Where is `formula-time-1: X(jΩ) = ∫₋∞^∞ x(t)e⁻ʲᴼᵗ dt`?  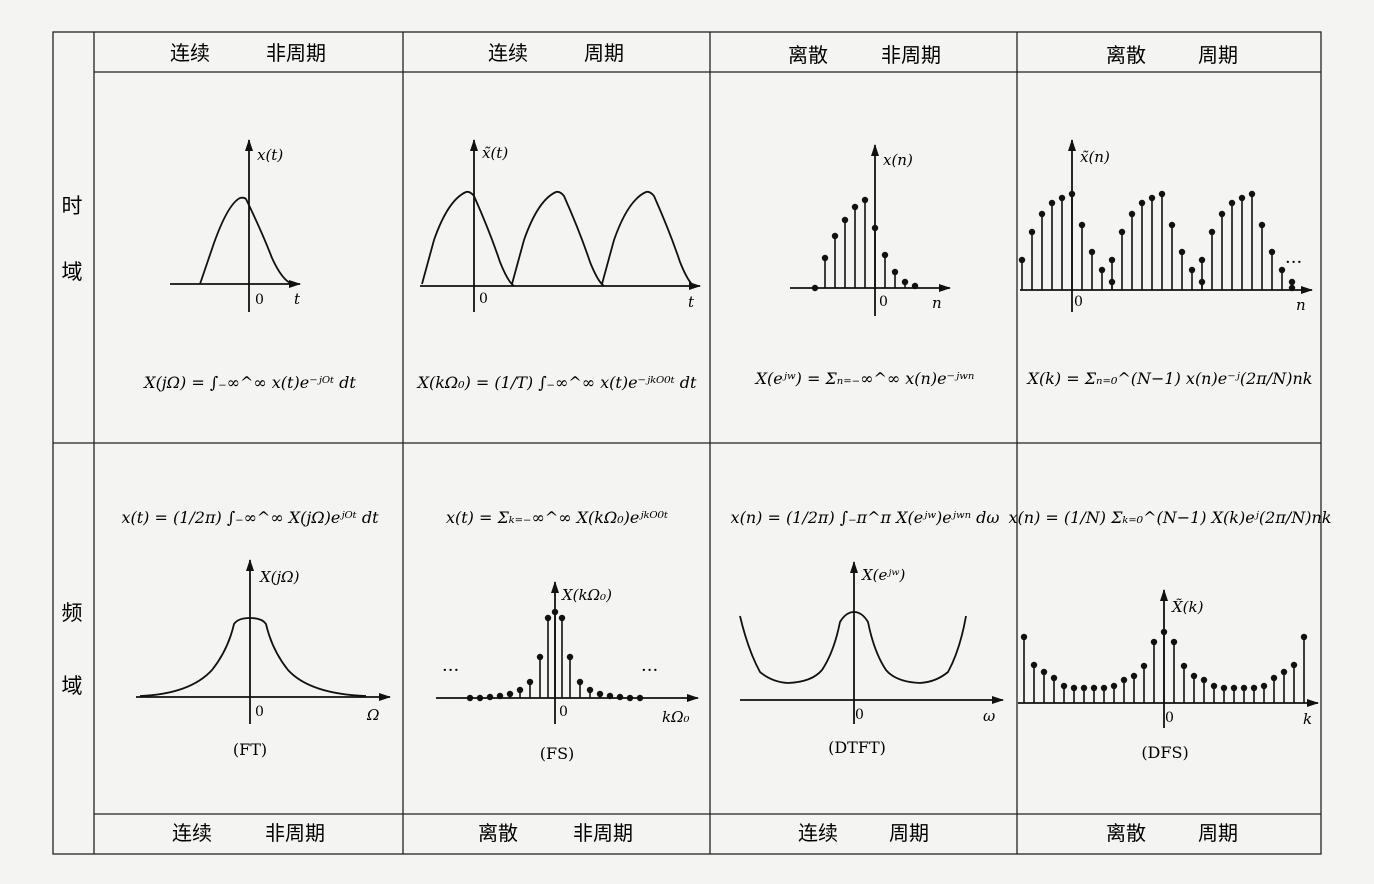
formula-time-1: X(jΩ) = ∫₋∞^∞ x(t)e⁻ʲᴼᵗ dt is located at coordinates (249, 382).